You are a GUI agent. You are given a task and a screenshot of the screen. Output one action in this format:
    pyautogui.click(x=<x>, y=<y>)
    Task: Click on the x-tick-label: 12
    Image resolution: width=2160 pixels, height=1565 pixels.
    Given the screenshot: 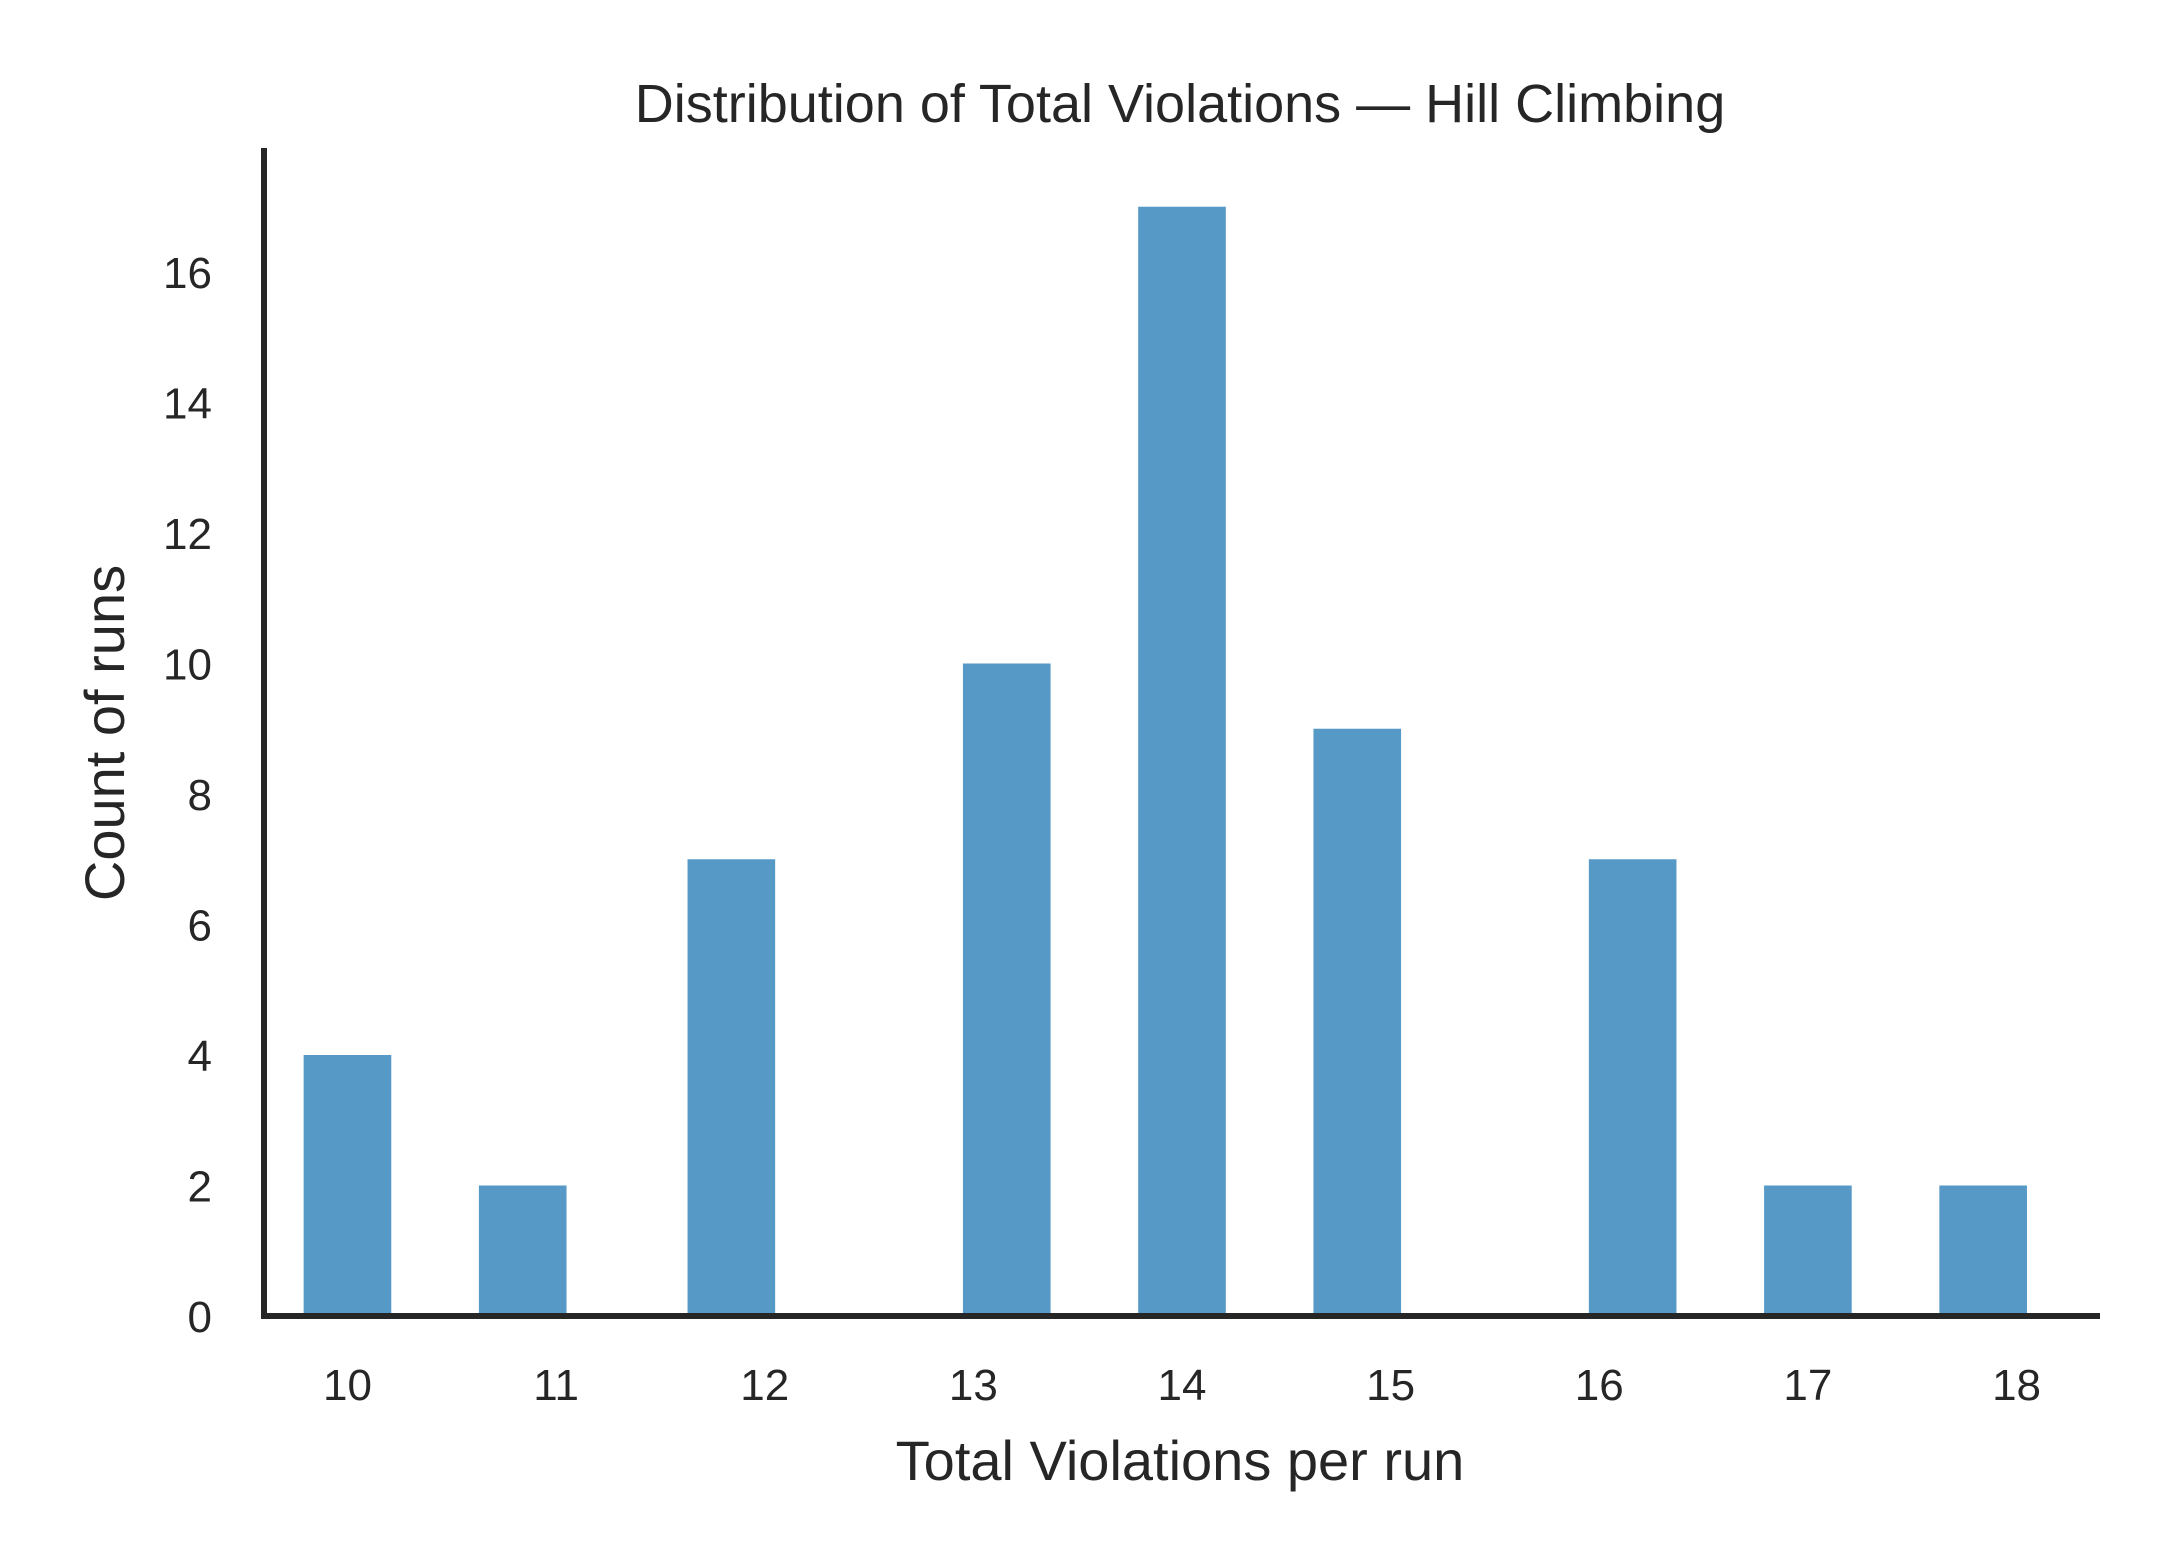 What is the action you would take?
    pyautogui.click(x=764, y=1385)
    